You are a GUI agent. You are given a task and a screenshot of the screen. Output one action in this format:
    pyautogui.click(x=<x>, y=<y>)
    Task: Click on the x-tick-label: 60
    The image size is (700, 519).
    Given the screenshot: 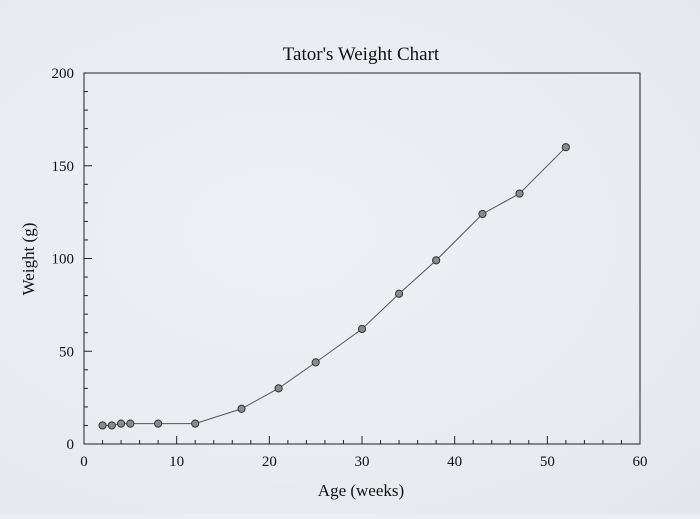 What is the action you would take?
    pyautogui.click(x=640, y=462)
    